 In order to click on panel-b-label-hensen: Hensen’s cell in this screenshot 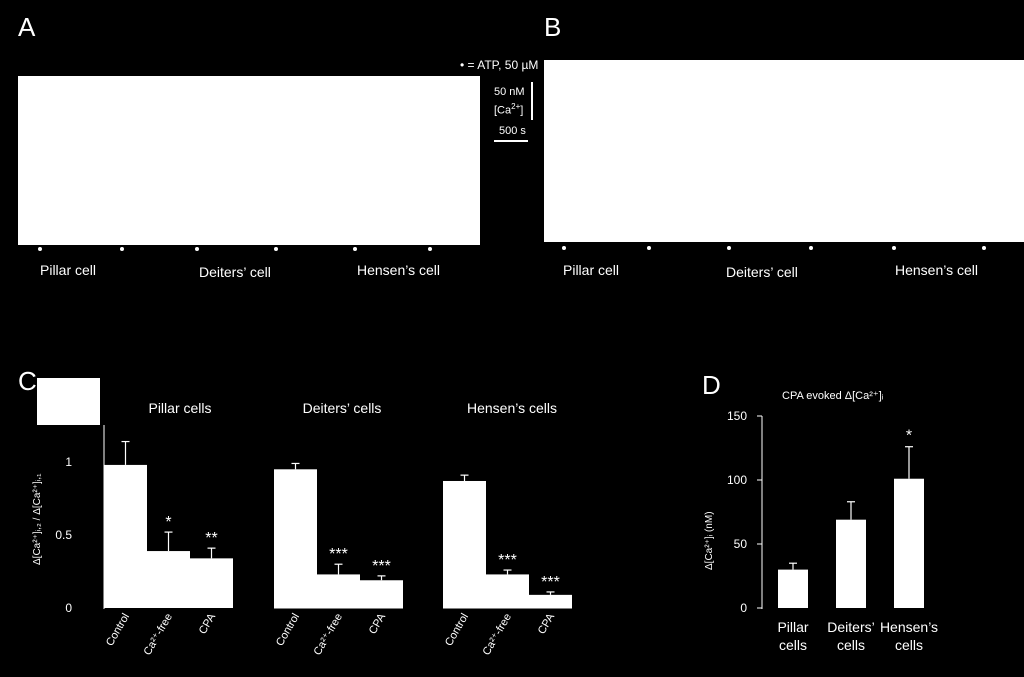, I will do `click(937, 270)`.